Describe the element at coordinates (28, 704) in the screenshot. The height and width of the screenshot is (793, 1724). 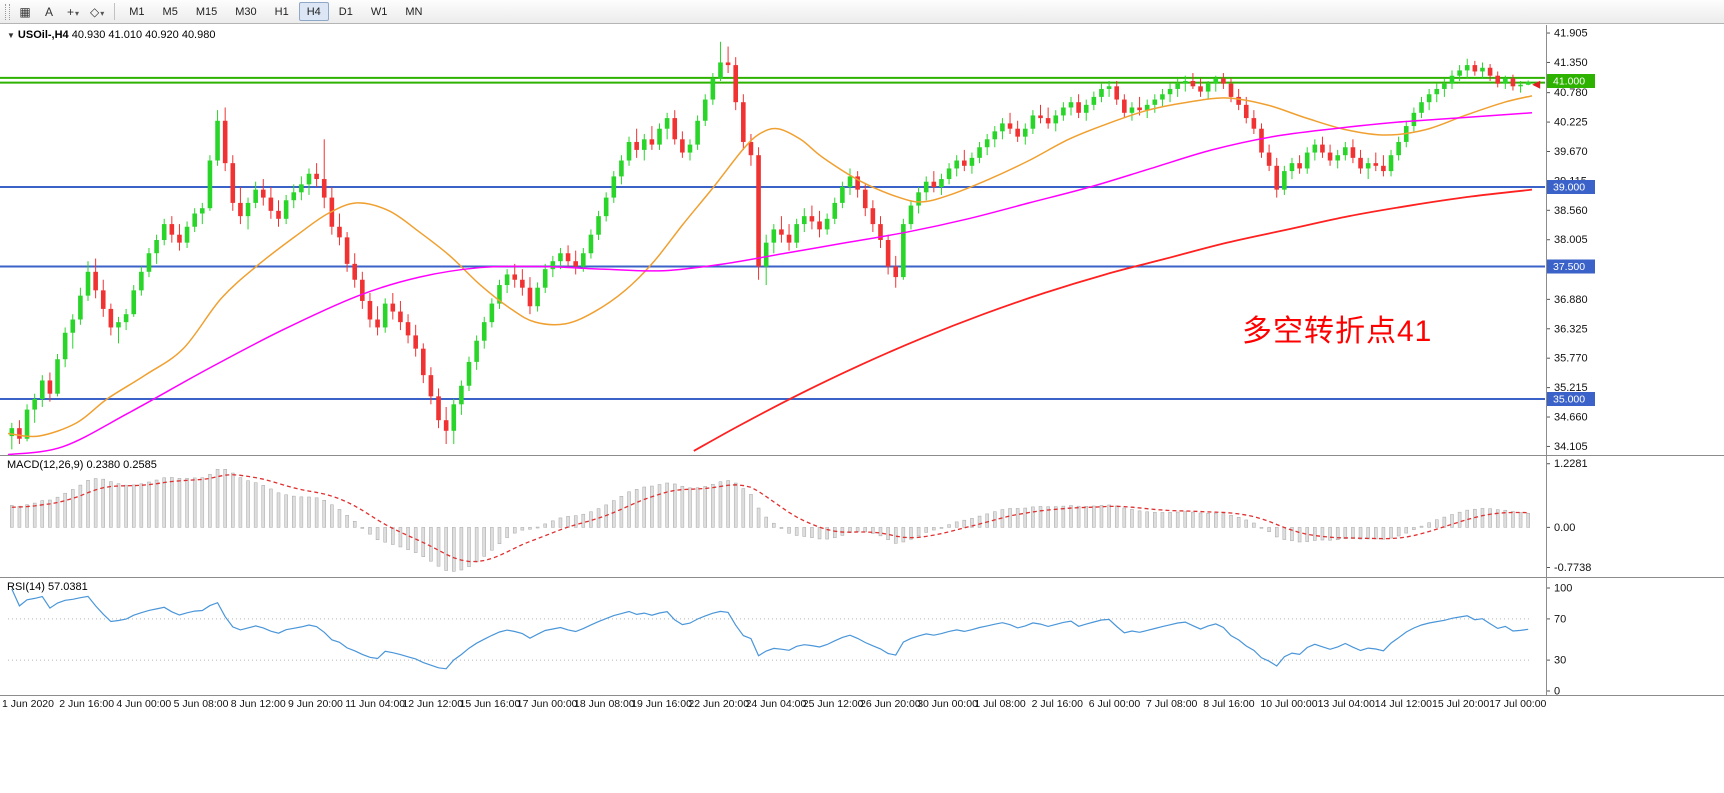
I see `time-axis-label: 1 Jun 2020` at that location.